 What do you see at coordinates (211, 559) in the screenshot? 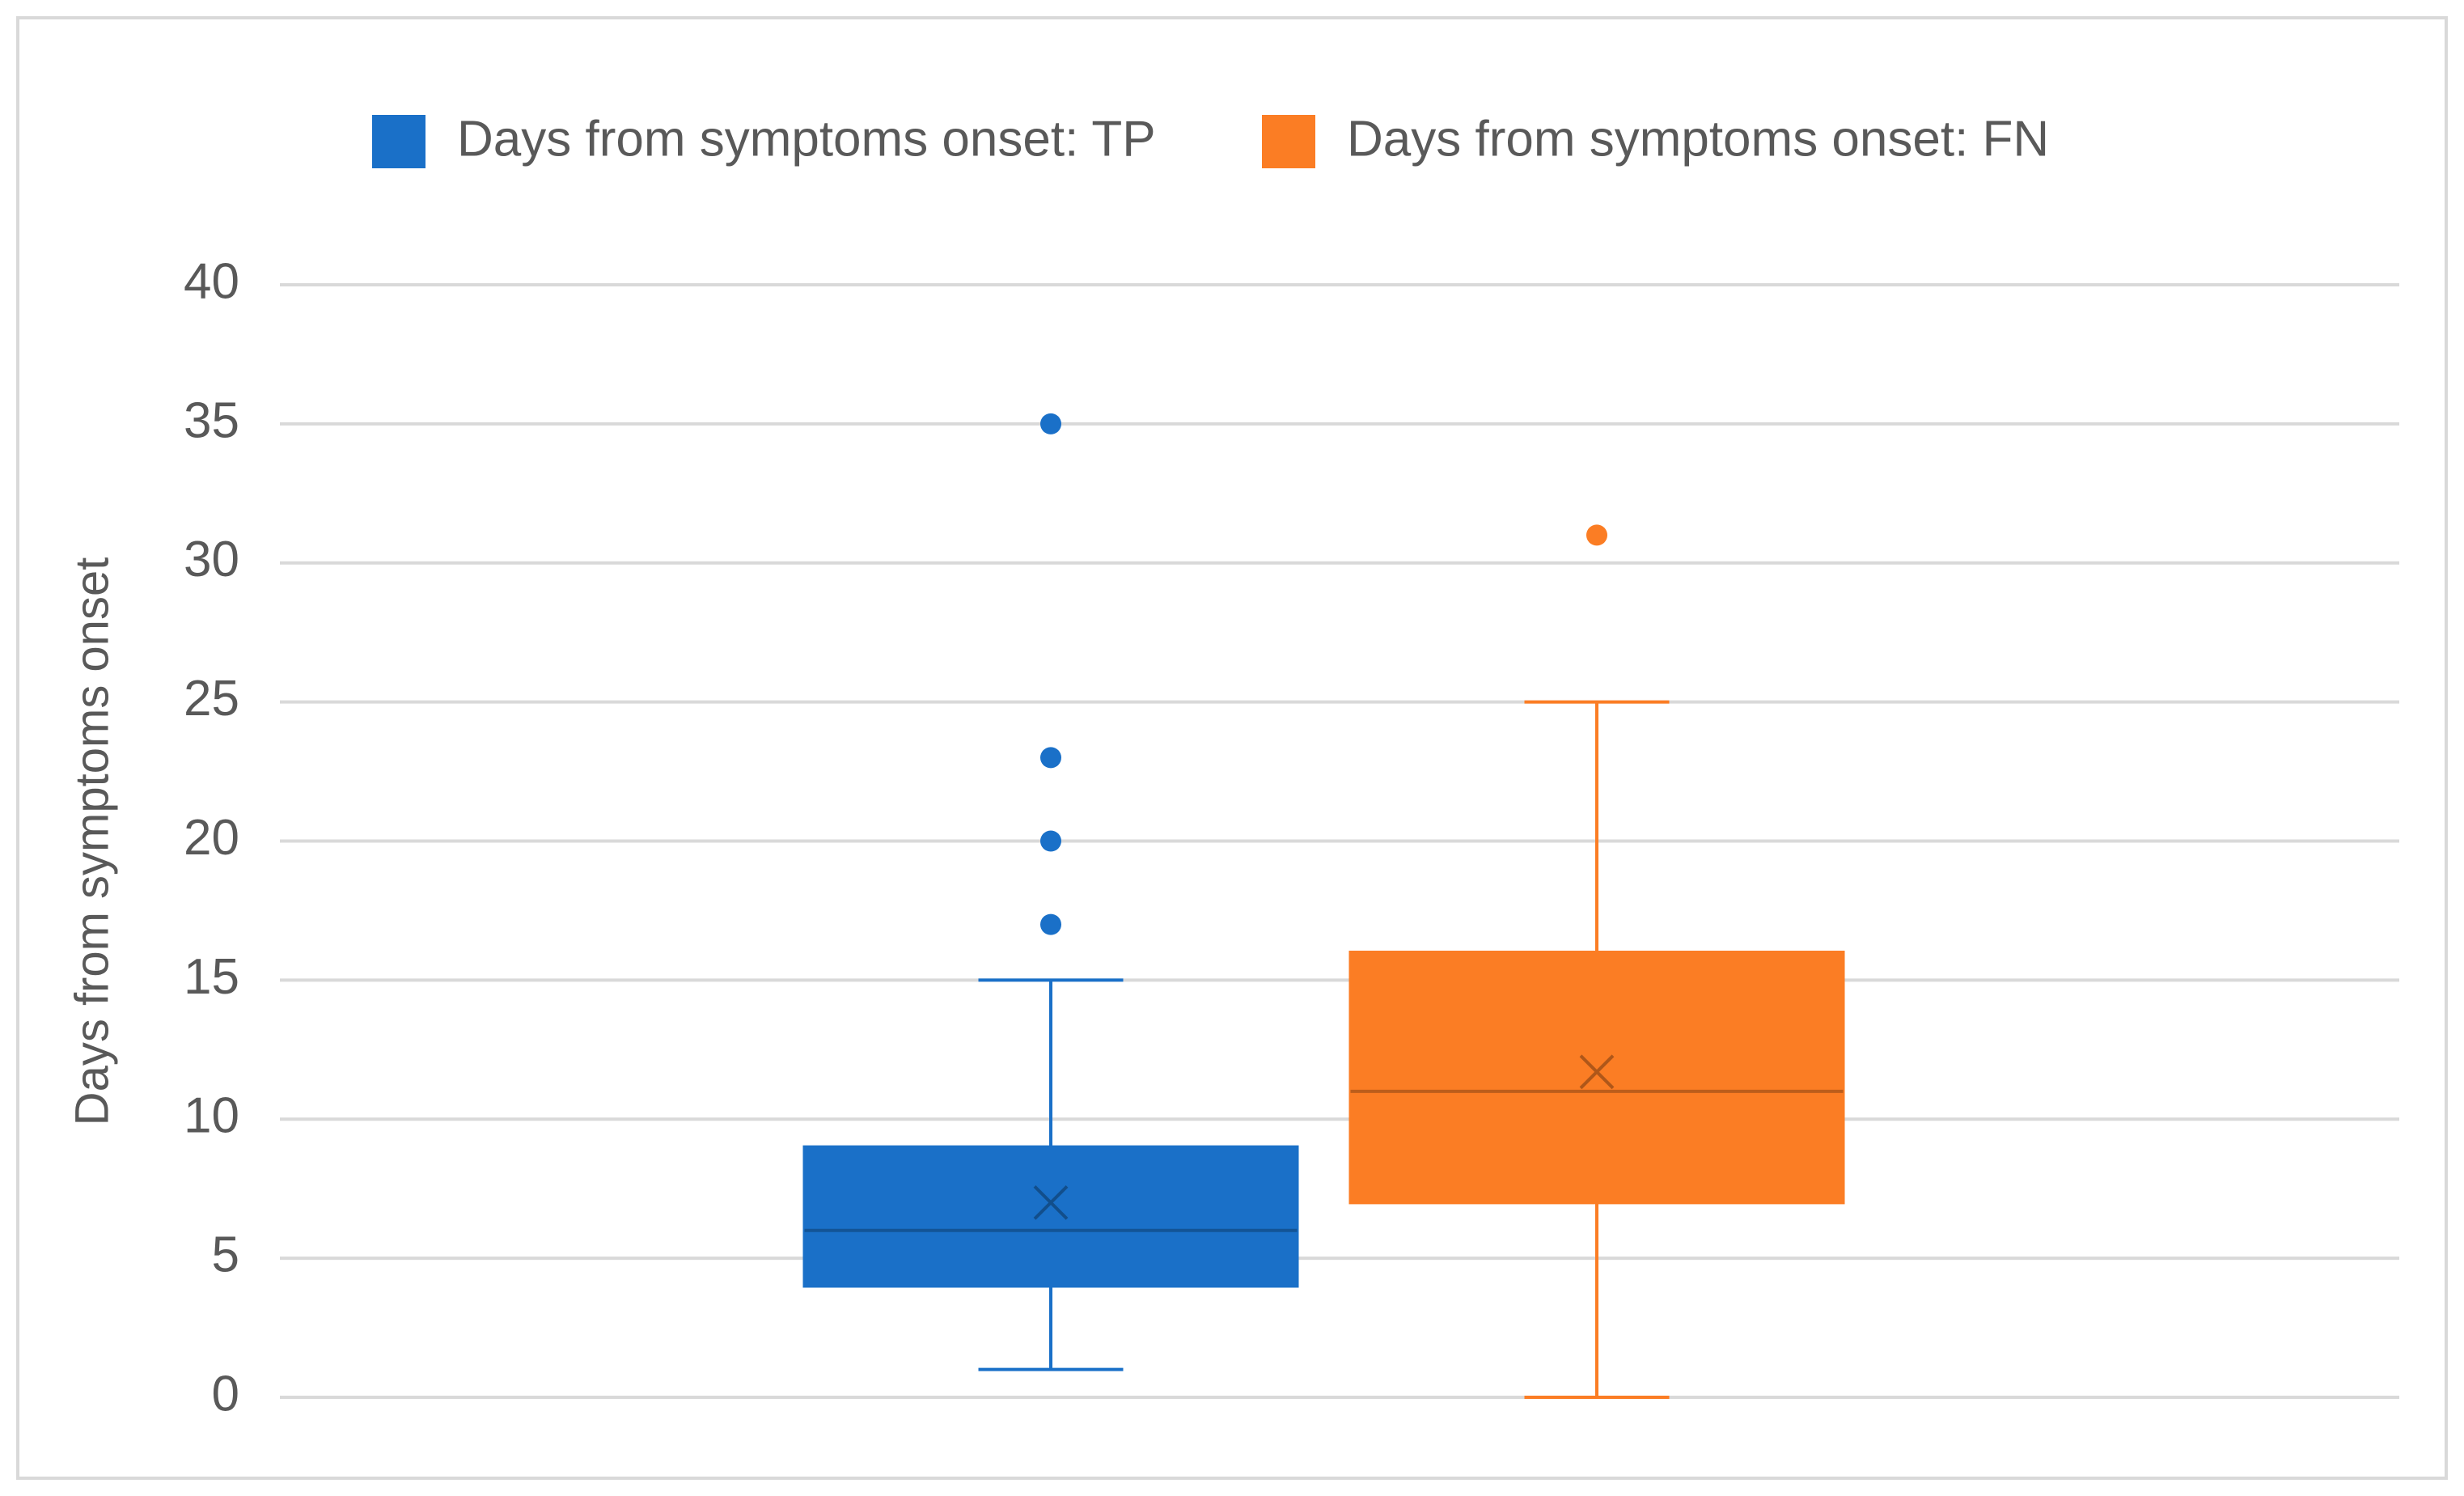
I see `y-tick-label: 30` at bounding box center [211, 559].